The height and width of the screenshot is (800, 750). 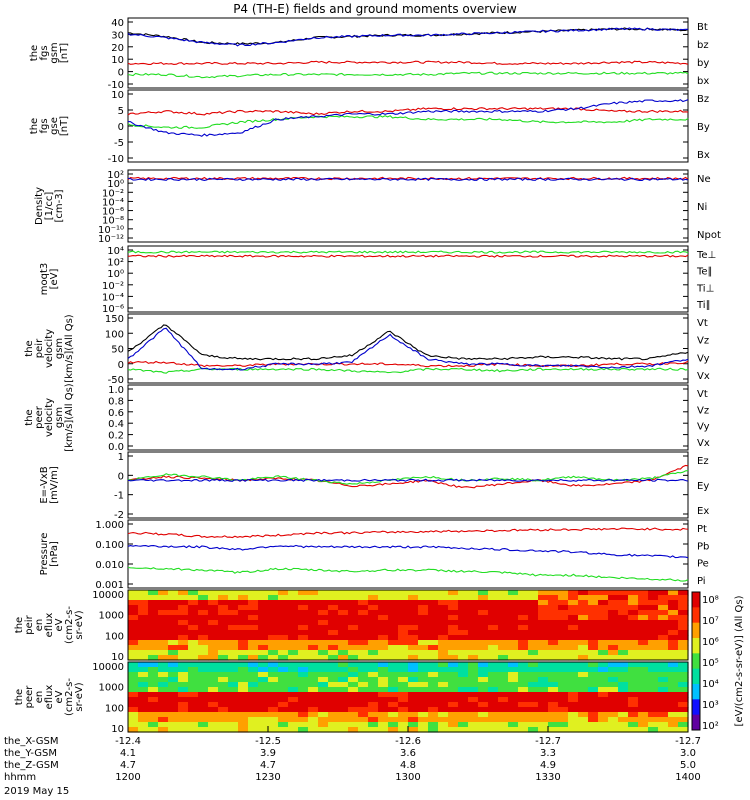 I want to click on legend-Vt: Vt, so click(x=702, y=323).